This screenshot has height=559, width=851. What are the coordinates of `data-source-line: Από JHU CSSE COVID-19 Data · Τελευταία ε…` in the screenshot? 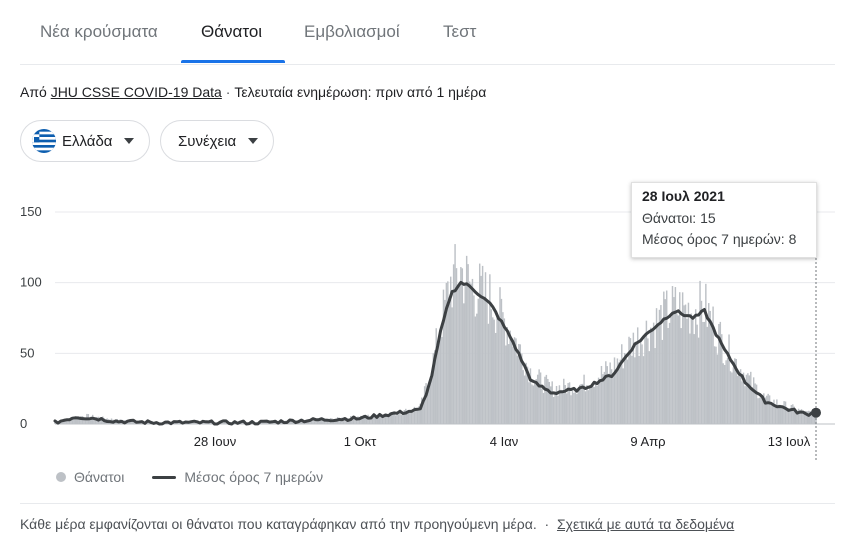 It's located at (253, 92).